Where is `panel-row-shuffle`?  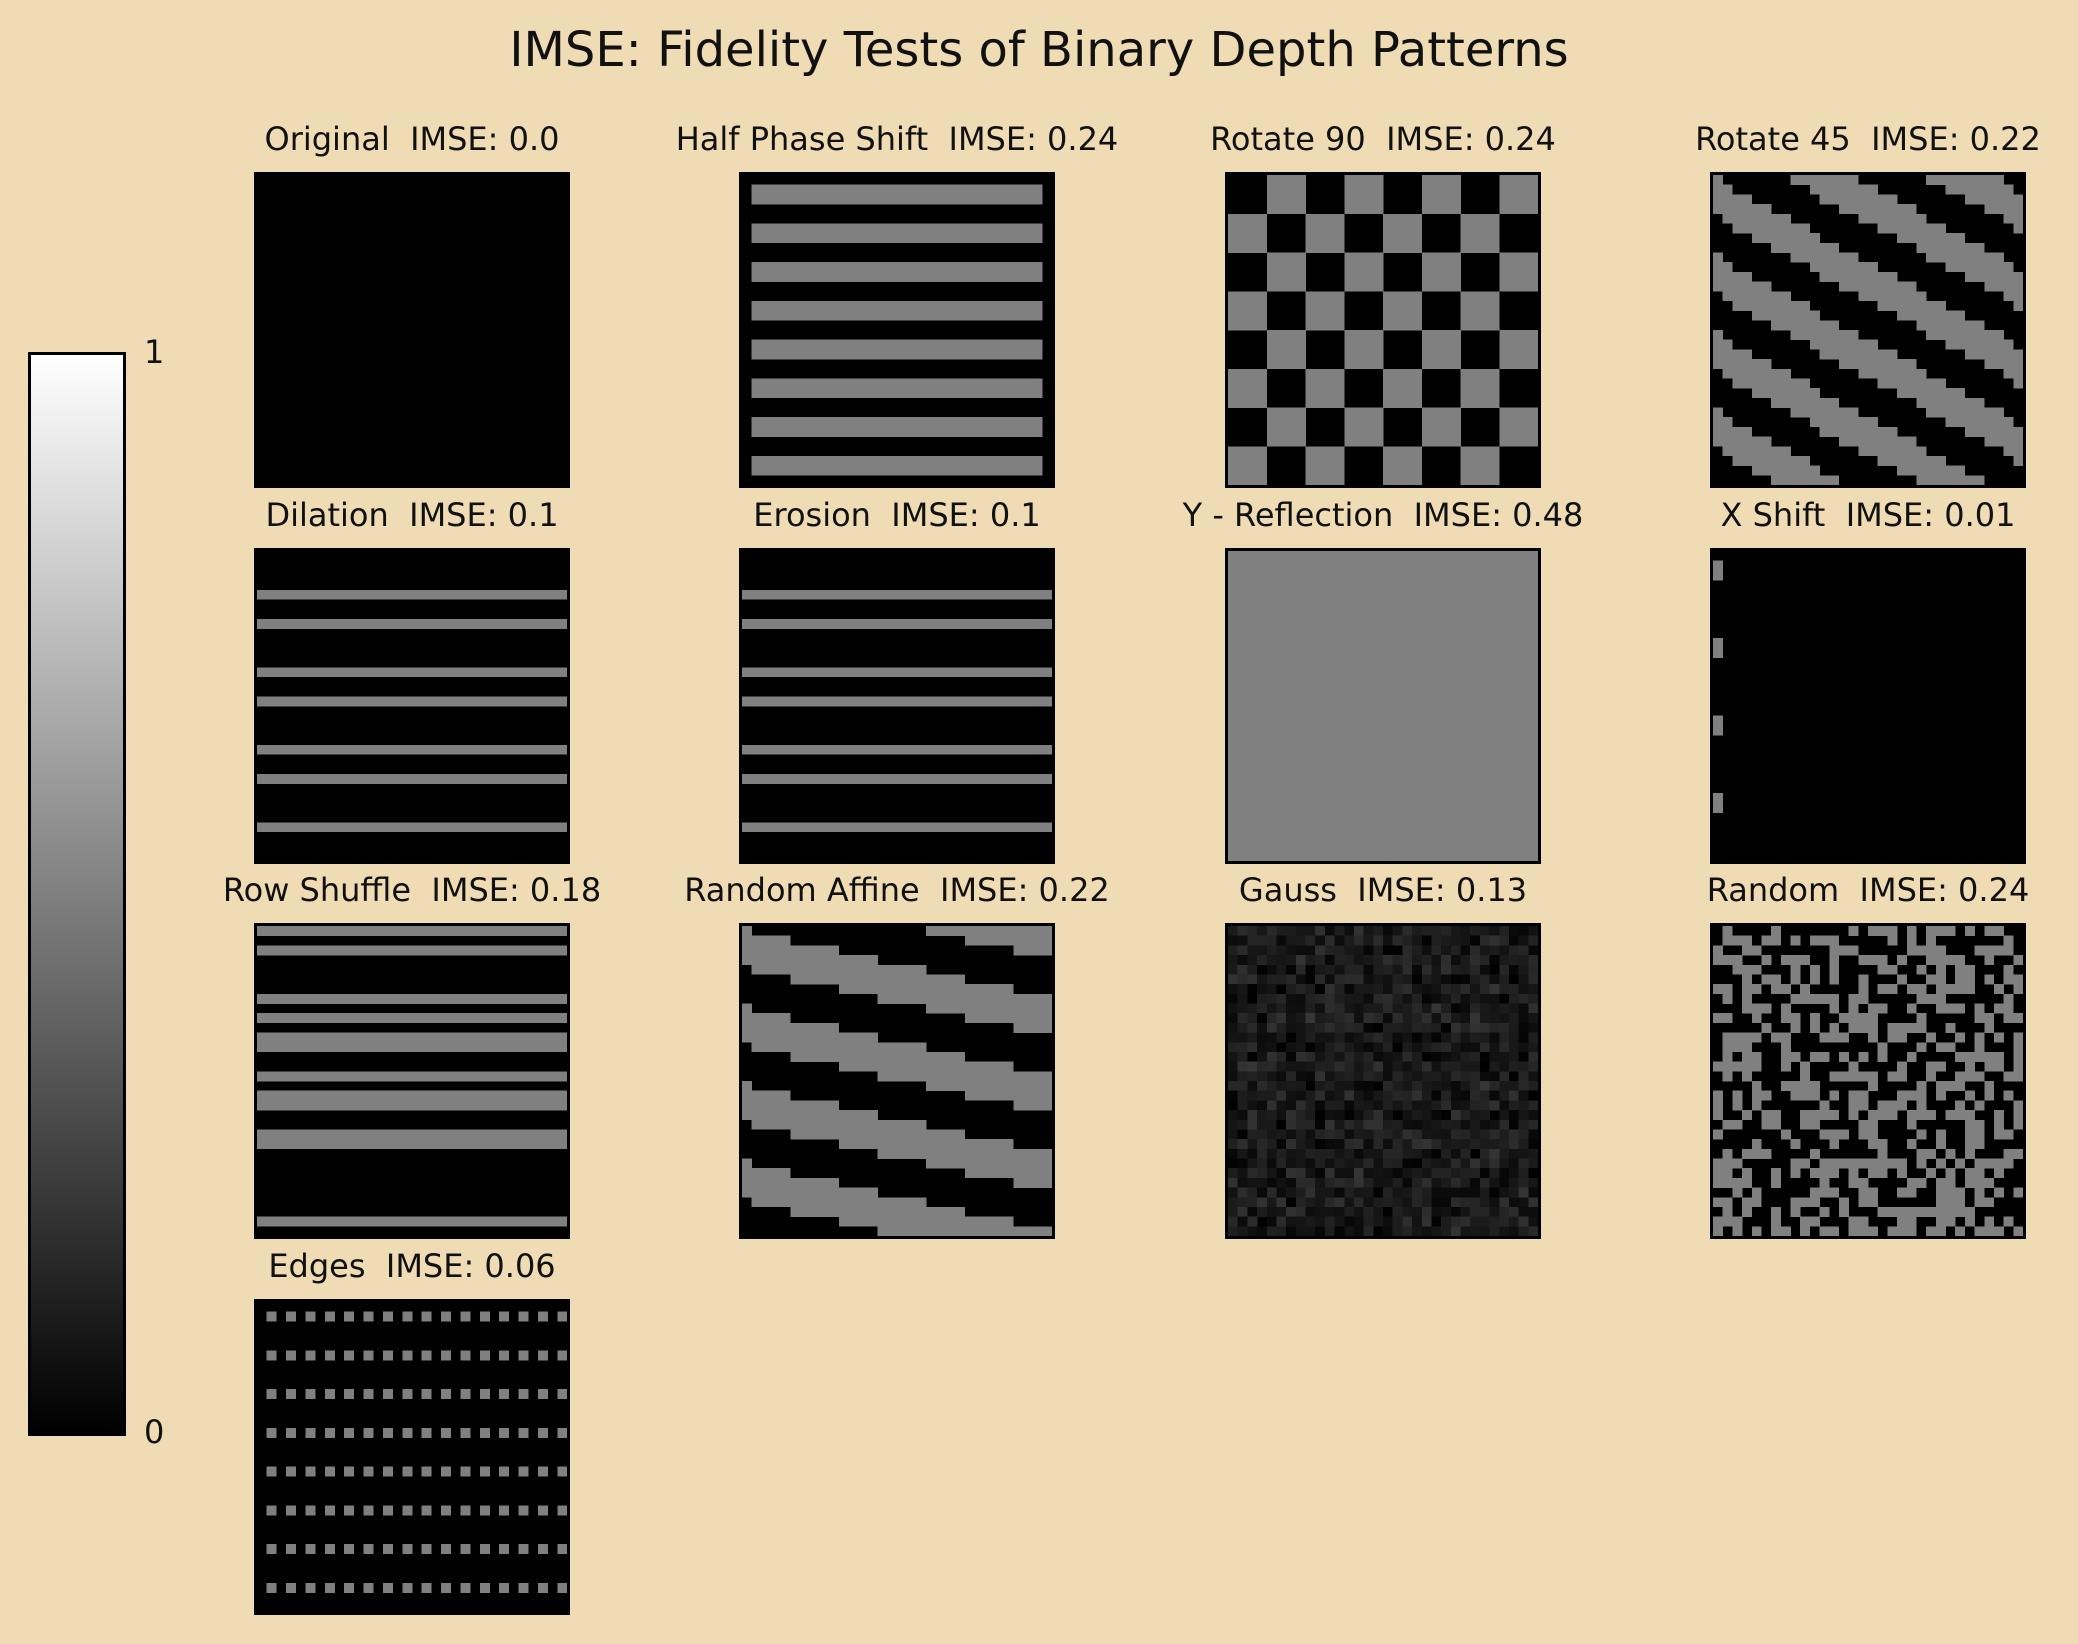
panel-row-shuffle is located at coordinates (412, 1081).